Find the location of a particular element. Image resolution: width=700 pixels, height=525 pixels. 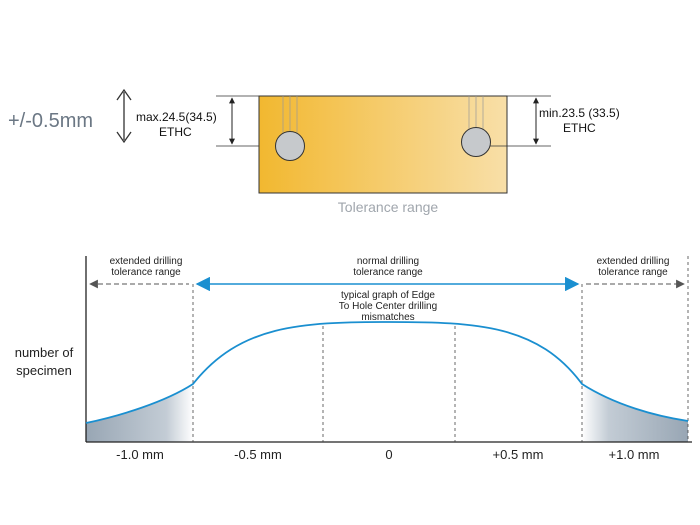

ext-right-label-2: tolerance range is located at coordinates (633, 272).